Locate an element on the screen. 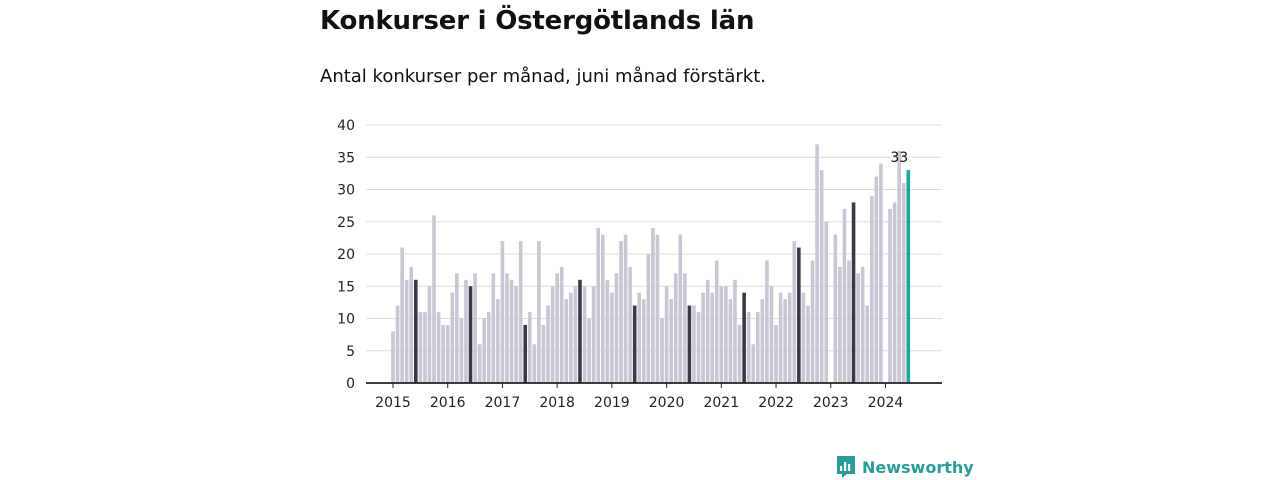 The height and width of the screenshot is (480, 1280). x-tick-label: 2019 is located at coordinates (612, 403).